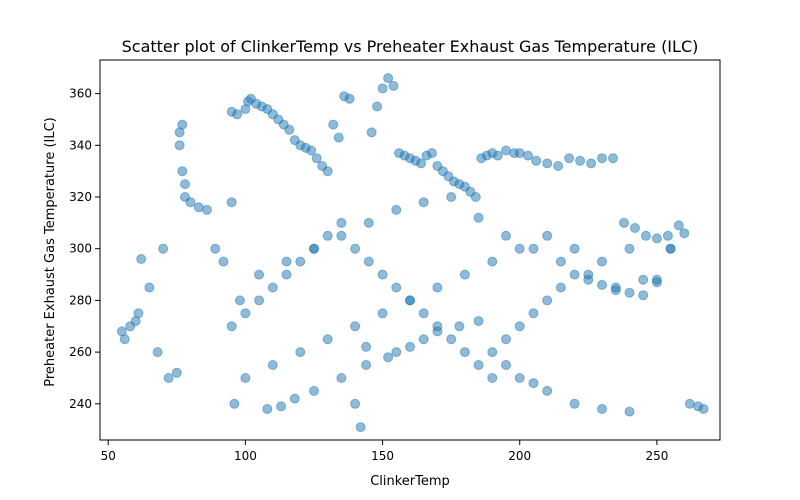  I want to click on x-axis-ticks: 50 100 150 200 250, so click(384, 451).